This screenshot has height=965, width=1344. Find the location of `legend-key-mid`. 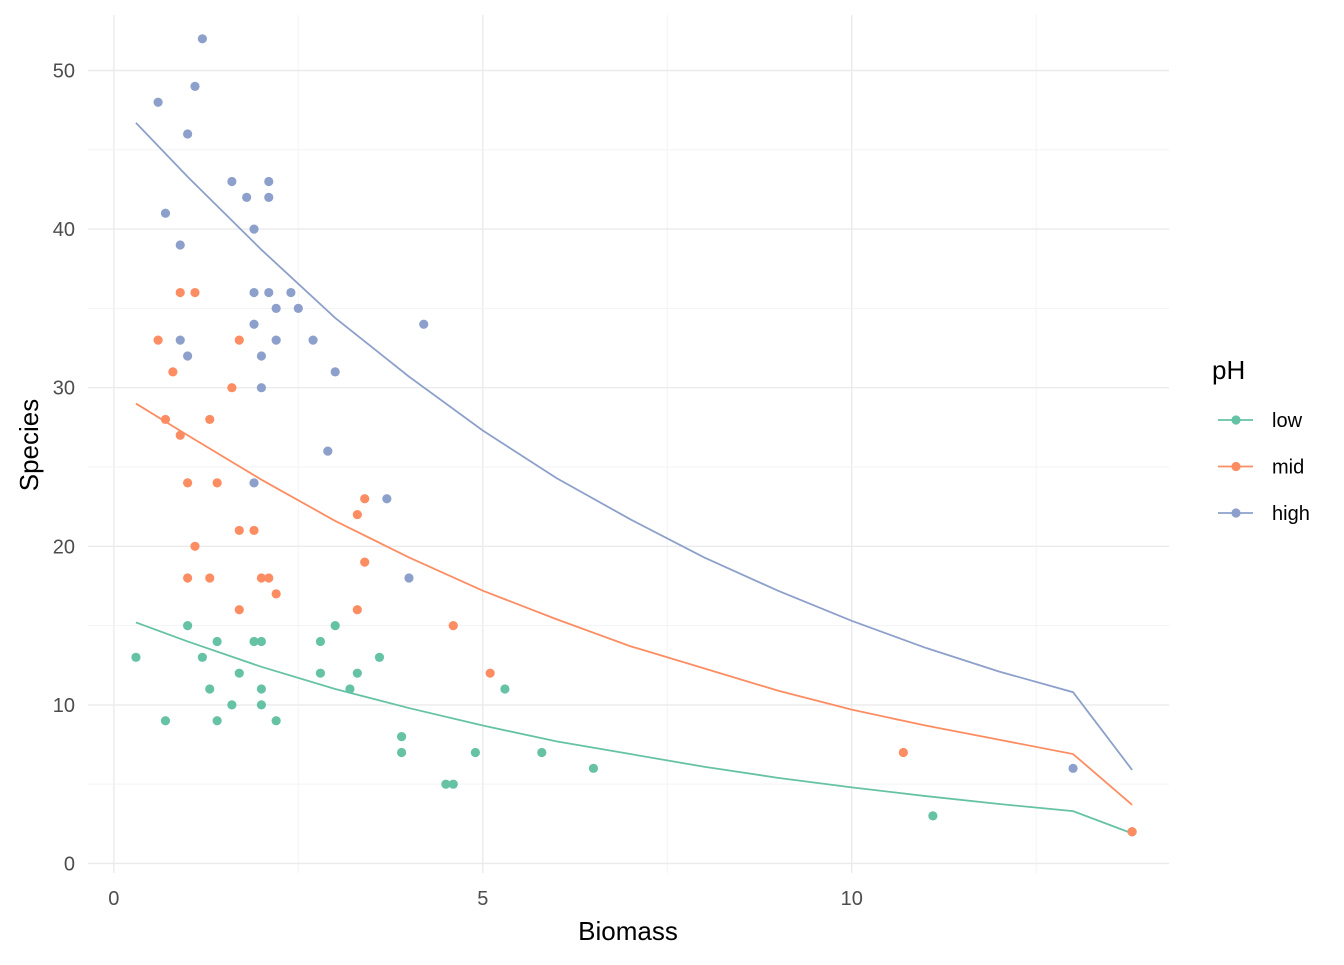

legend-key-mid is located at coordinates (1236, 466).